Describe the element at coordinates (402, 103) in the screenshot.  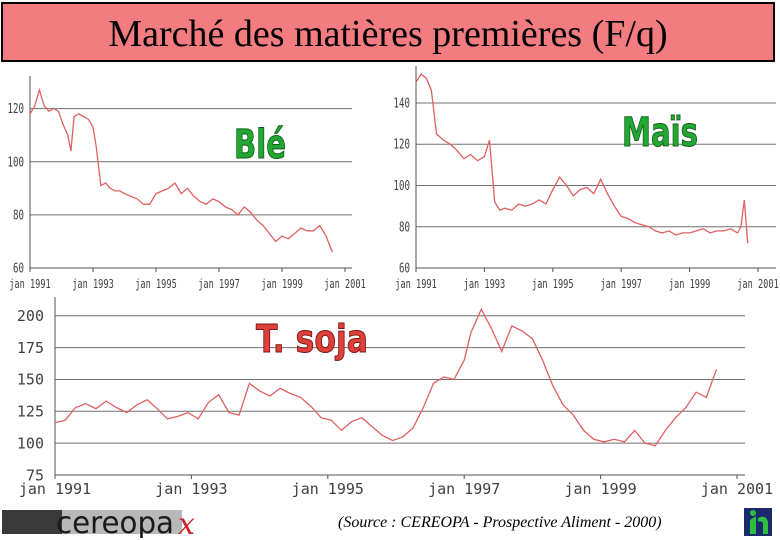
I see `y-tick-label: 140` at that location.